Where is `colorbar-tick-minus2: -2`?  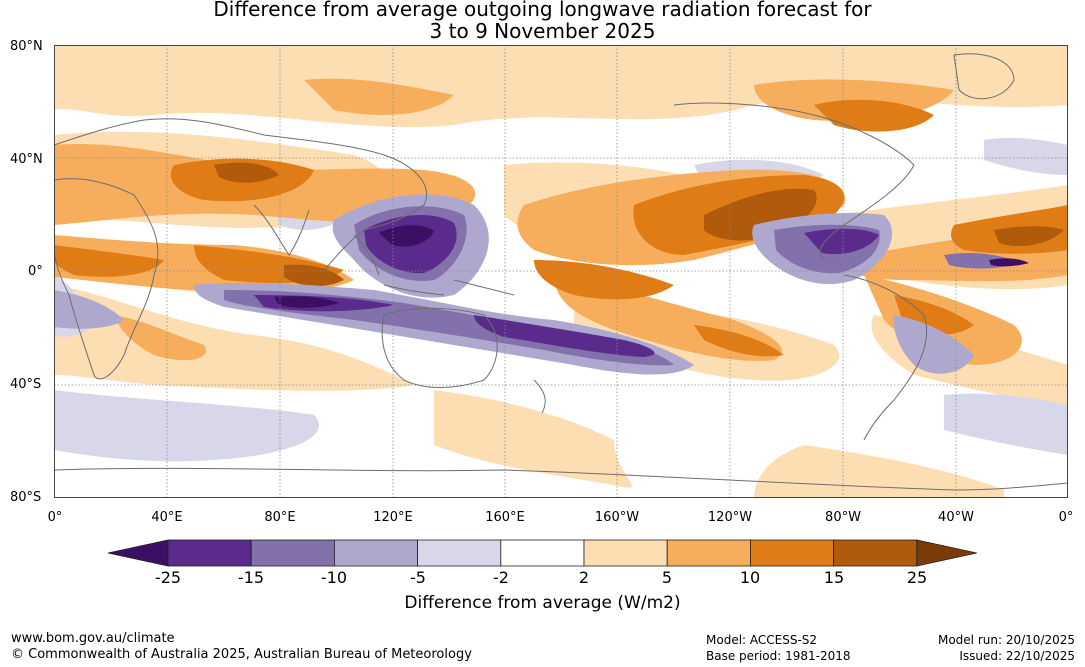
colorbar-tick-minus2: -2 is located at coordinates (501, 577).